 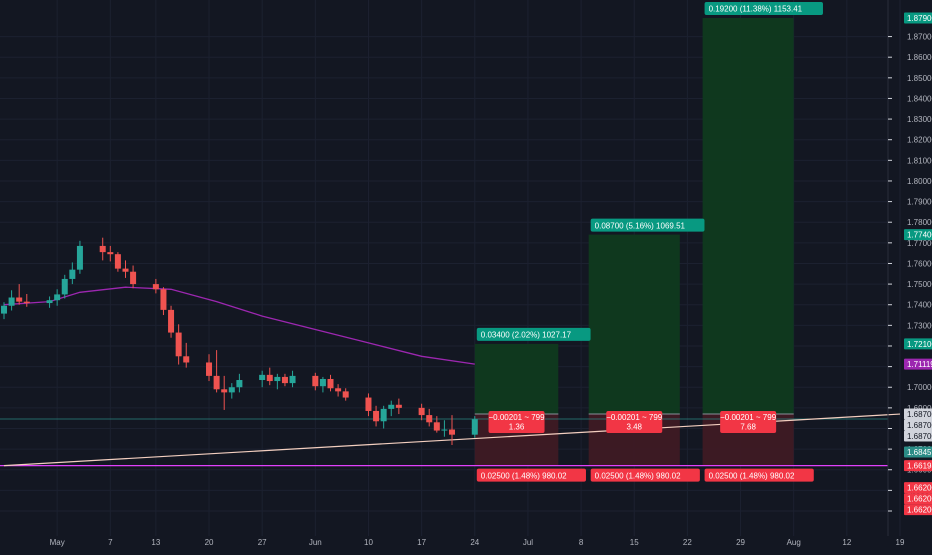 What do you see at coordinates (919, 325) in the screenshot?
I see `price-tick-label: 1.73000` at bounding box center [919, 325].